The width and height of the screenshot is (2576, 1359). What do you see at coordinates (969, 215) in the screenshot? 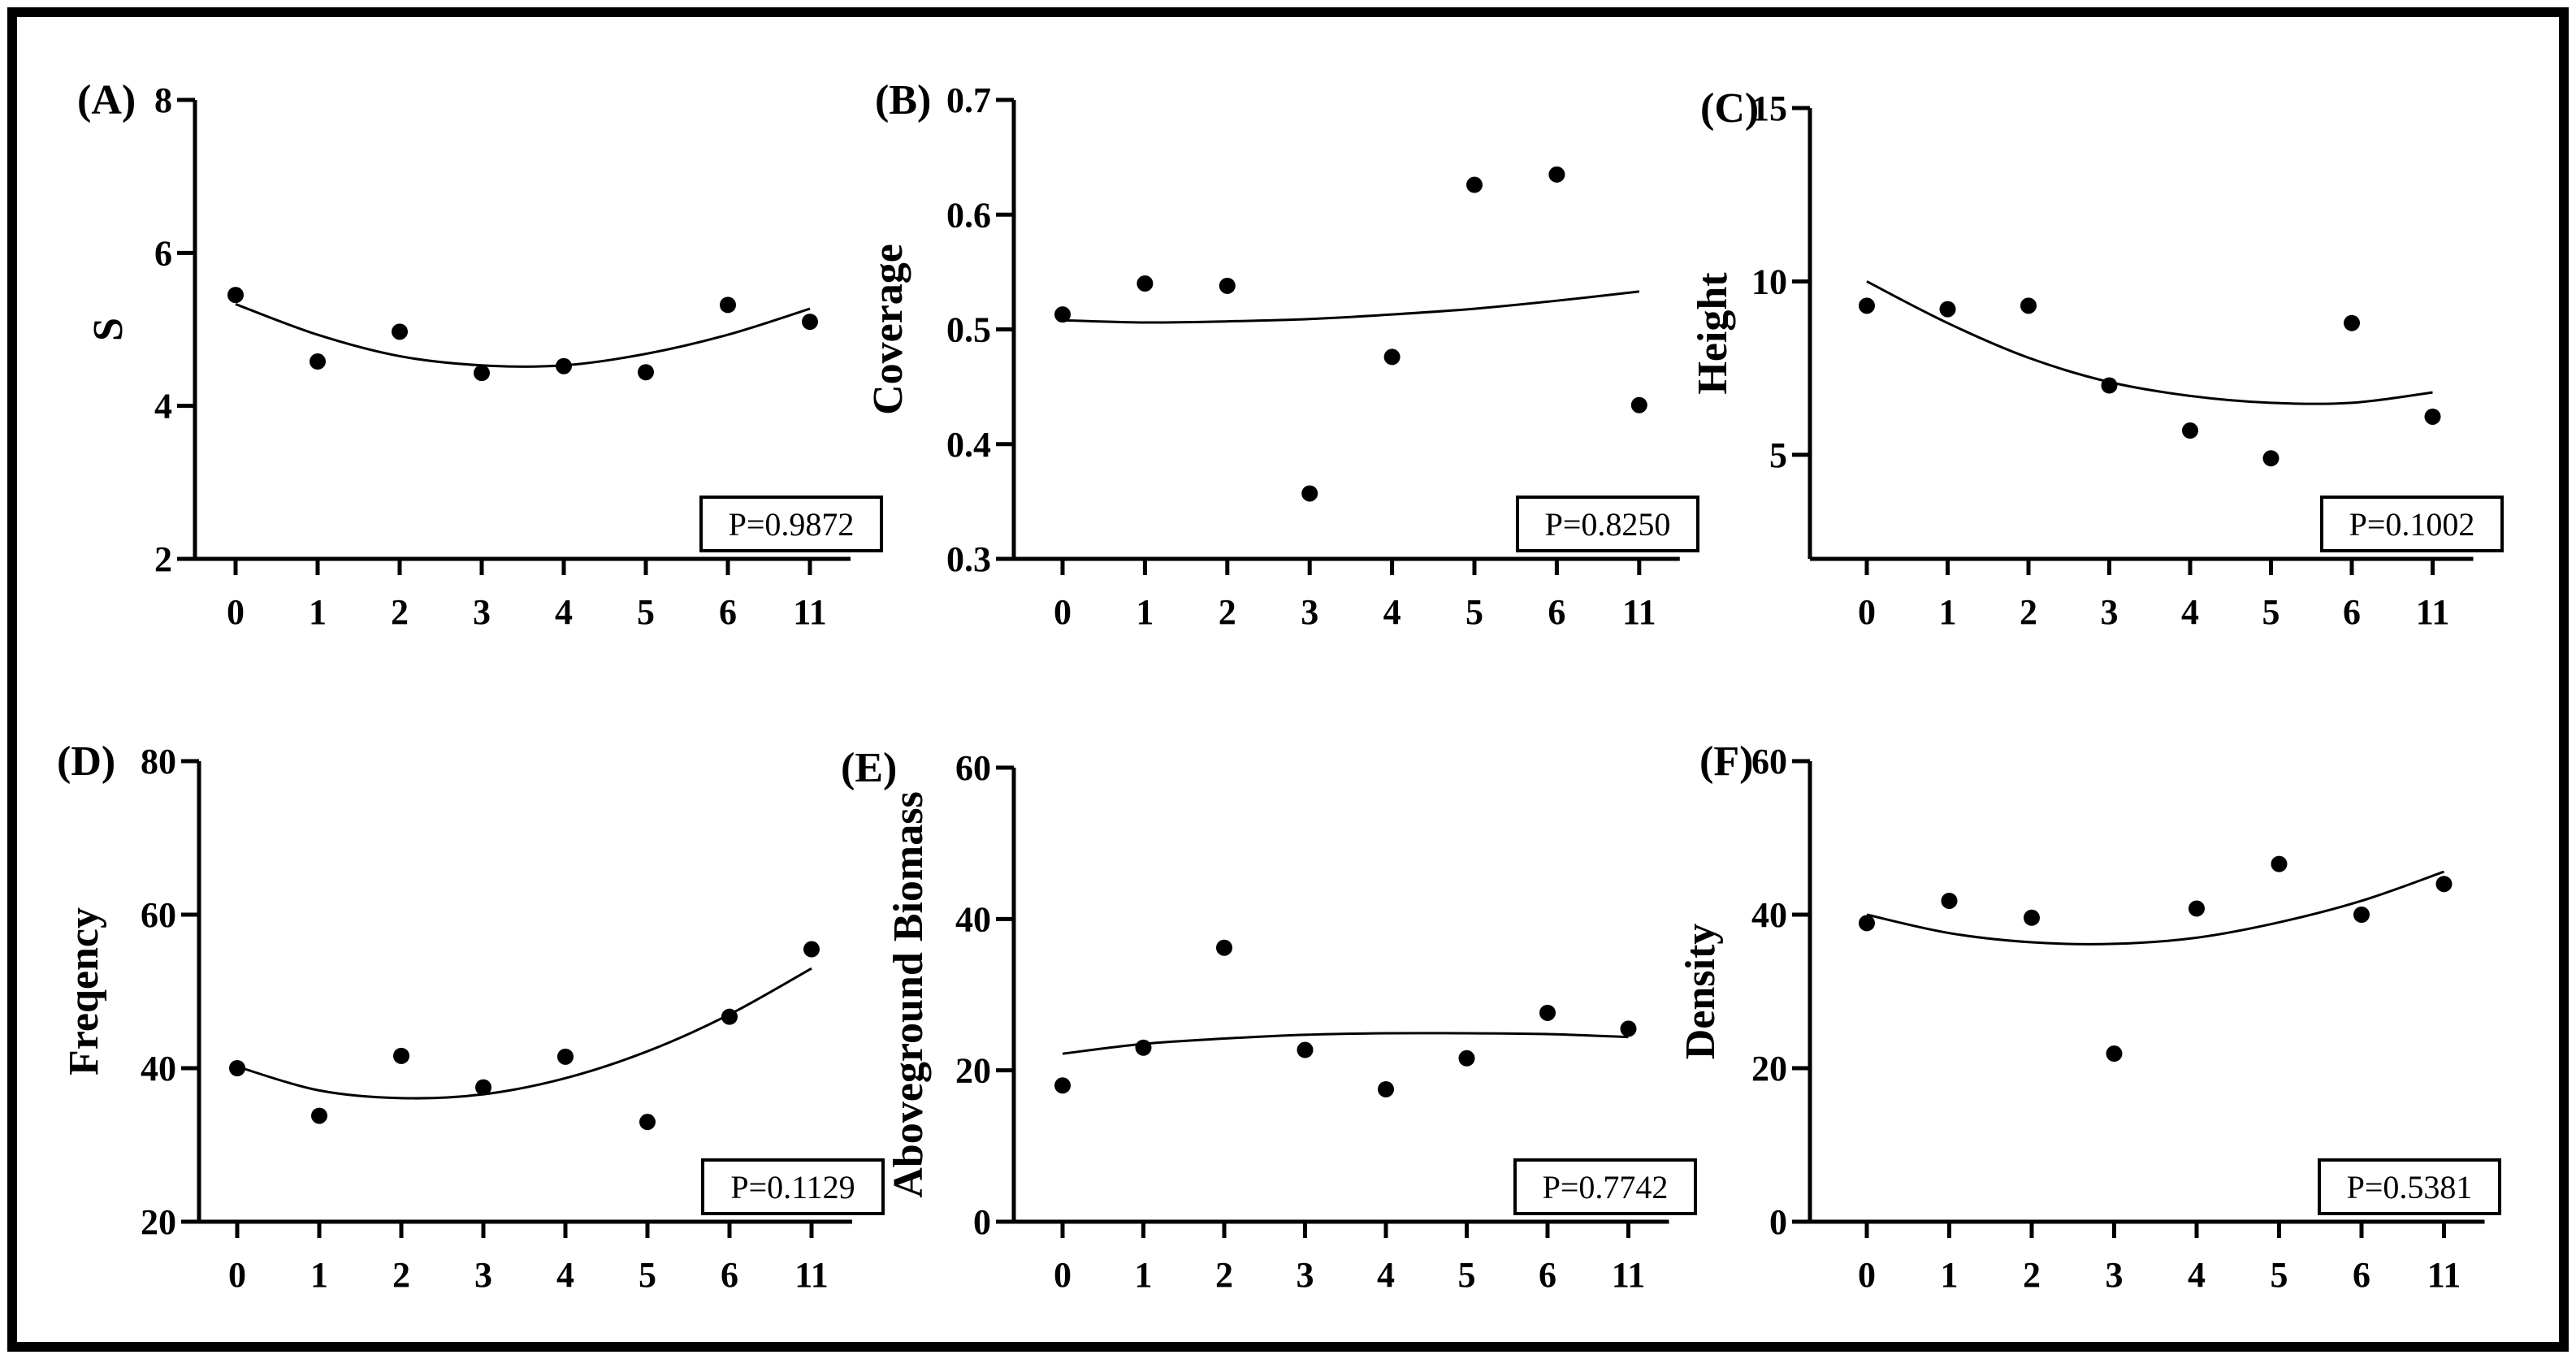
I see `y-tick-label: 0.6` at bounding box center [969, 215].